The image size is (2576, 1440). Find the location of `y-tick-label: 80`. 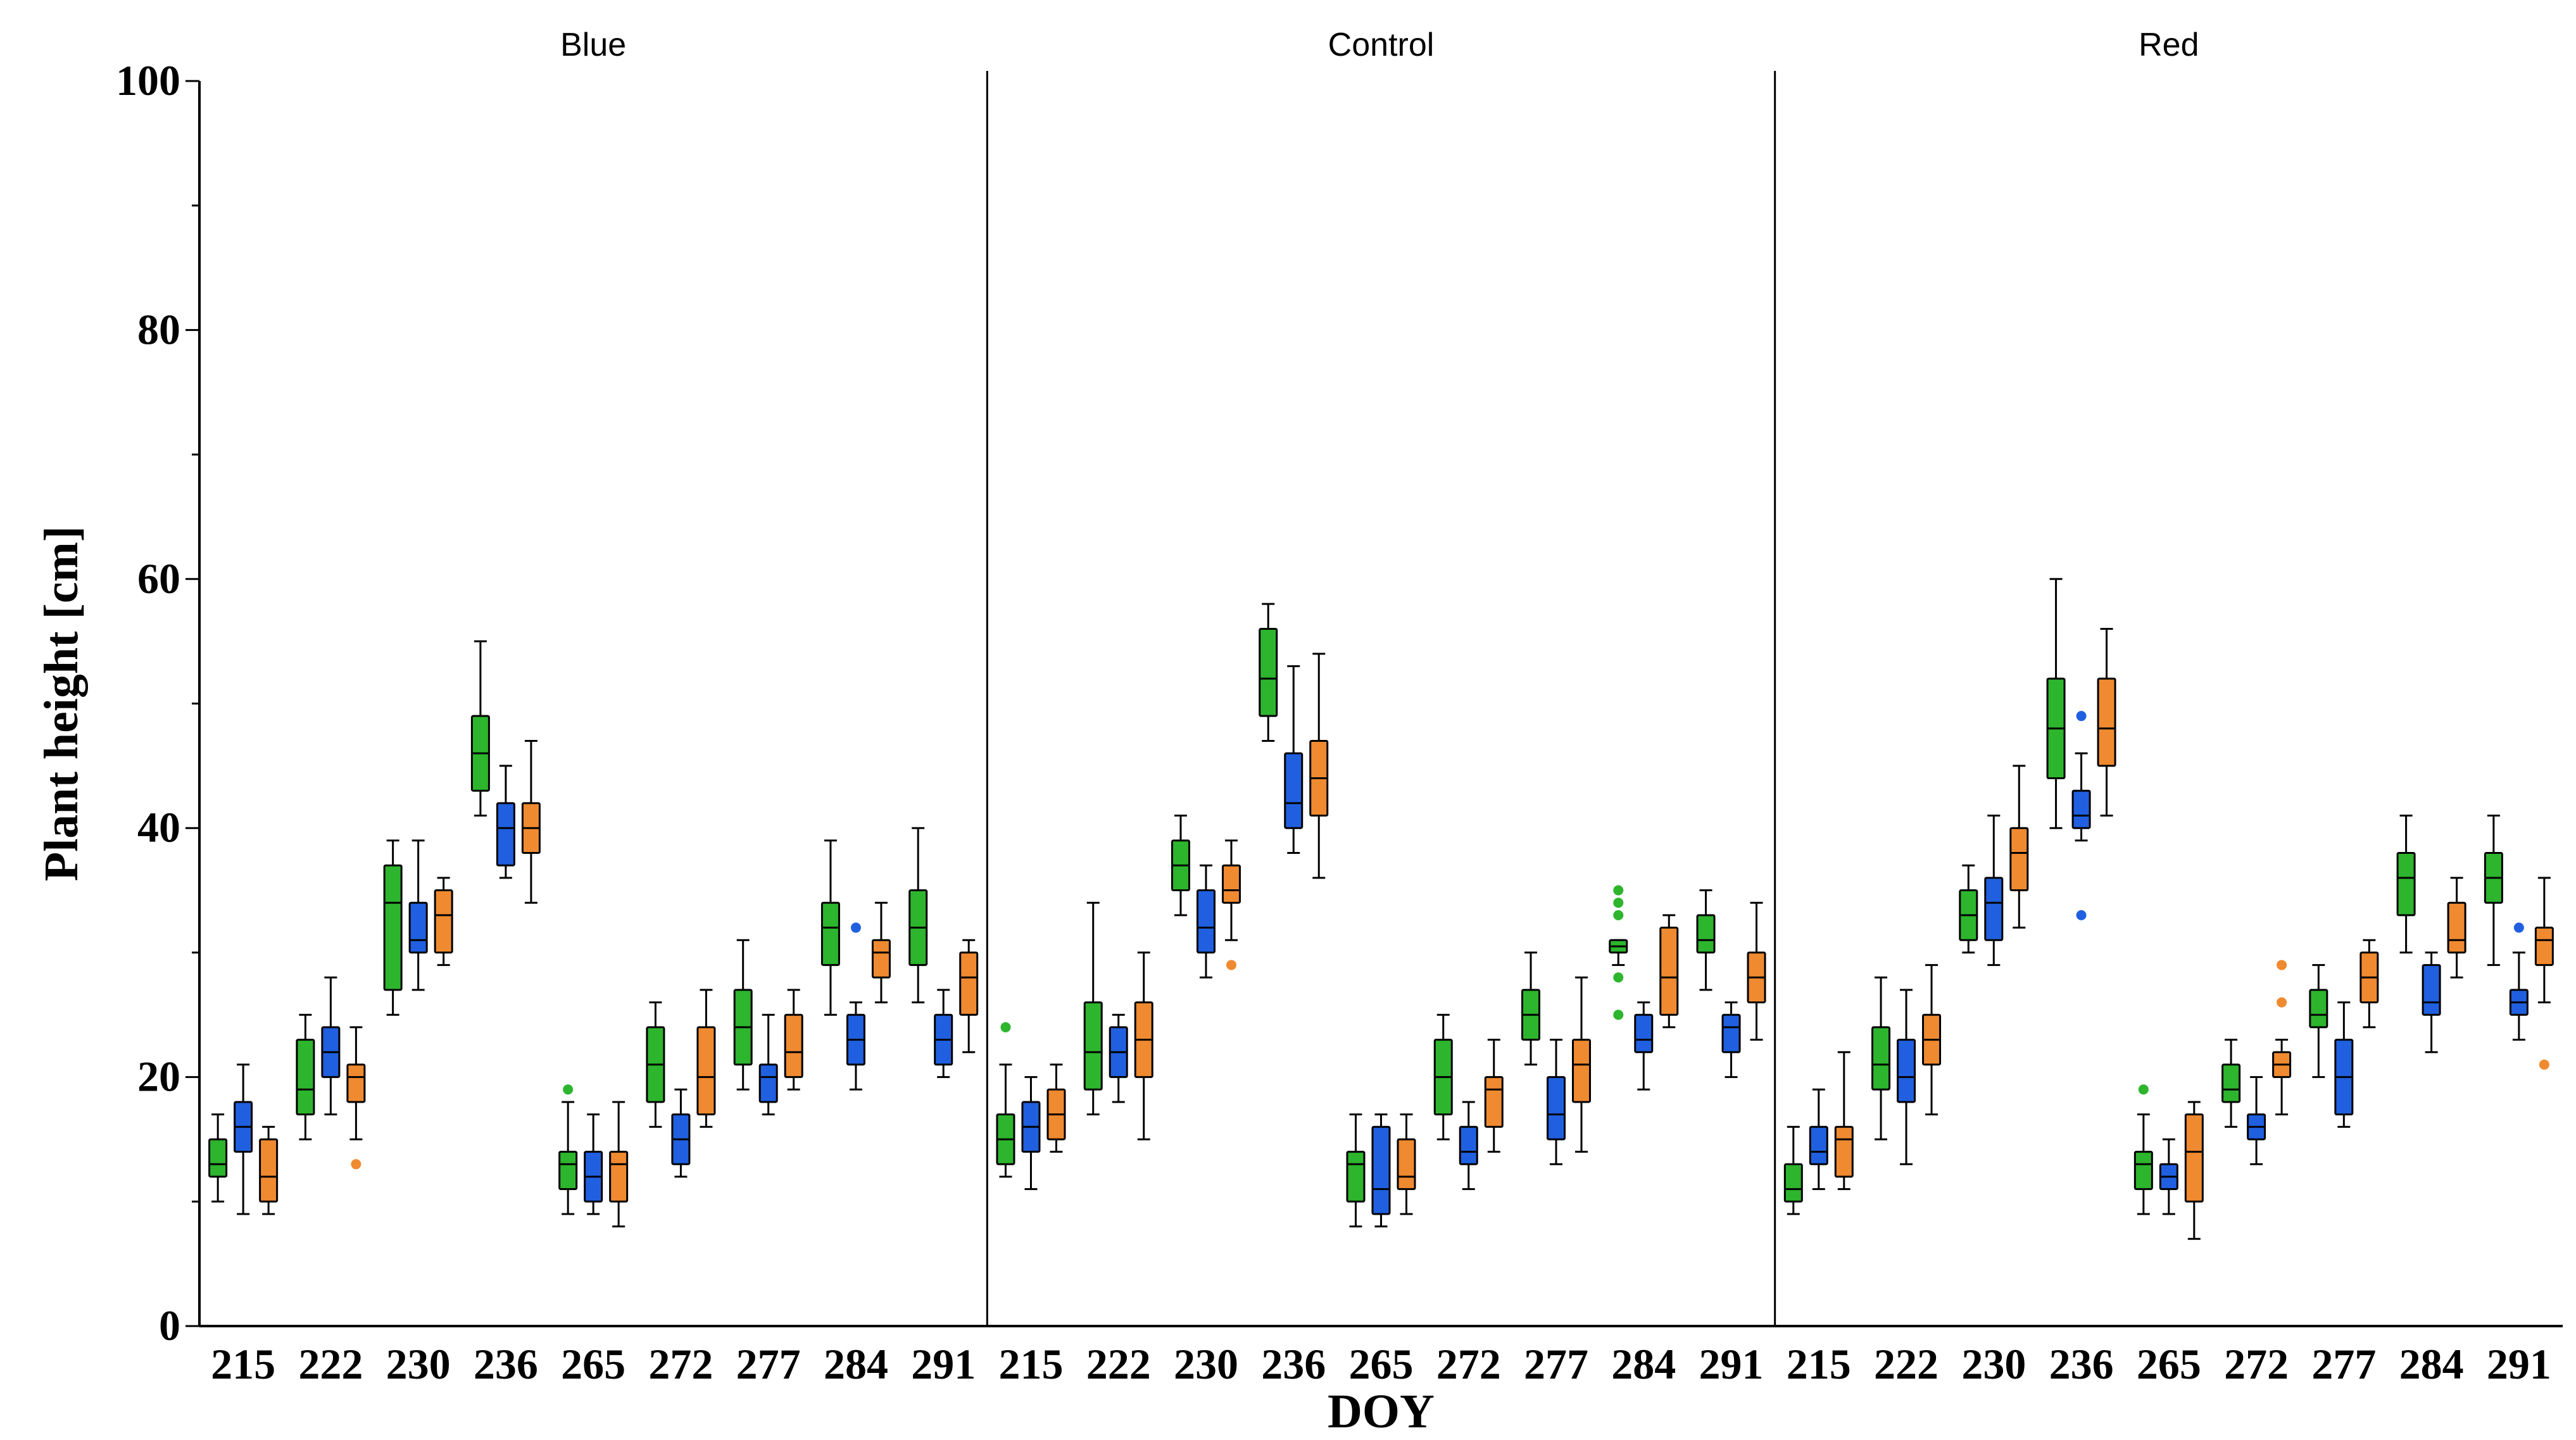

y-tick-label: 80 is located at coordinates (158, 329).